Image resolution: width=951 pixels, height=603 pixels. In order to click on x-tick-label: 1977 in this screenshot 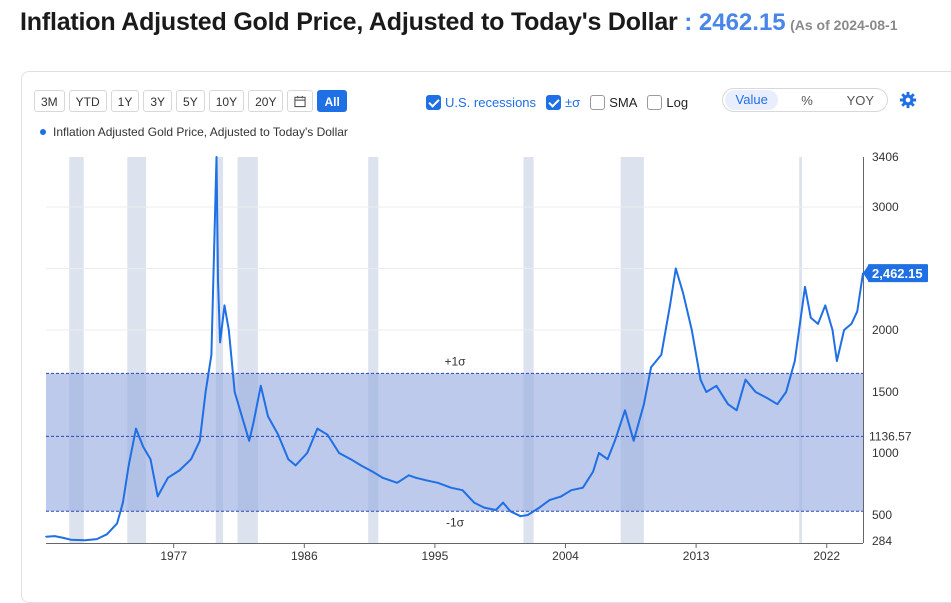, I will do `click(173, 556)`.